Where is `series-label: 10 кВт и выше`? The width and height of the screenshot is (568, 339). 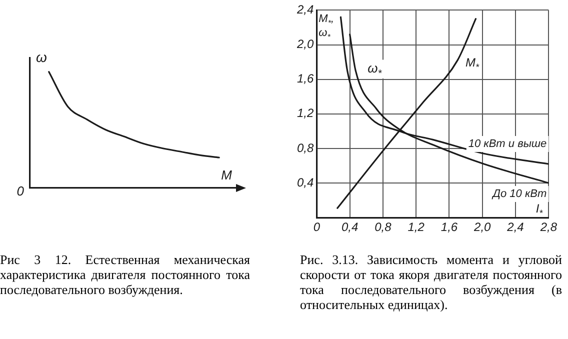 series-label: 10 кВт и выше is located at coordinates (507, 144).